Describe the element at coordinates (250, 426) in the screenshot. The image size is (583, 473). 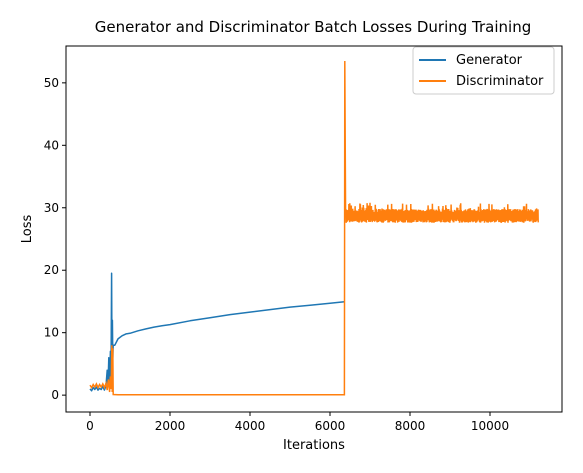
I see `x-tick-label: 4000` at that location.